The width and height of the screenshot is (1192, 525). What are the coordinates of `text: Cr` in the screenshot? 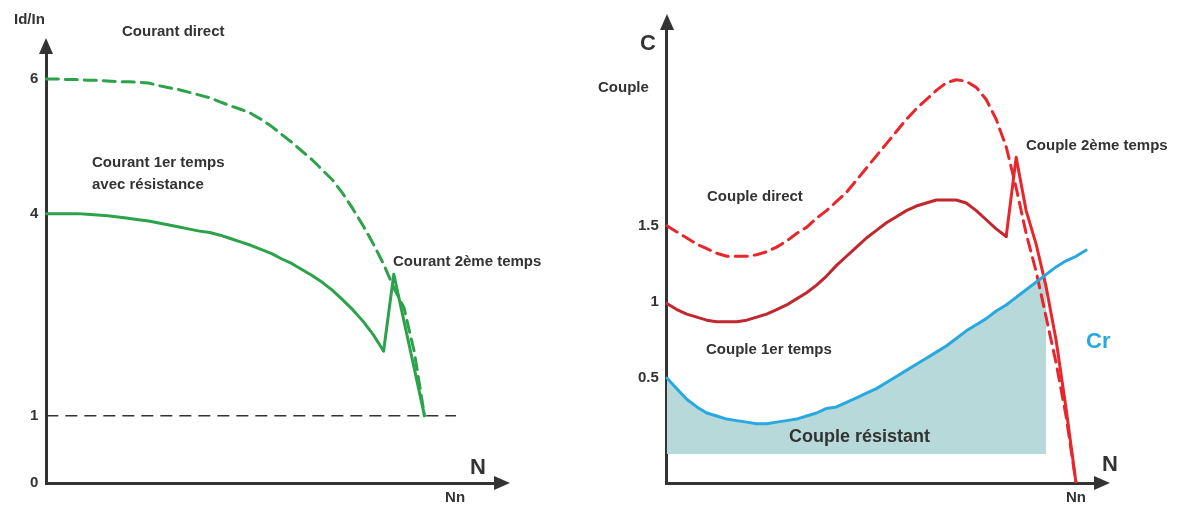 It's located at (1098, 341).